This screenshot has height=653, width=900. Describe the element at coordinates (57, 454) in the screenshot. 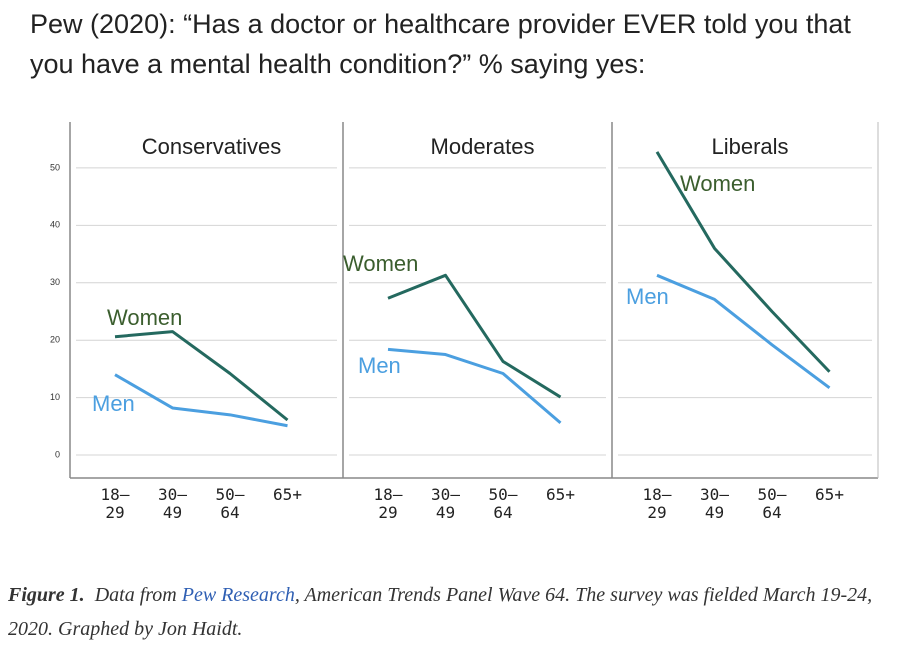

I see `y-tick-label: 0` at that location.